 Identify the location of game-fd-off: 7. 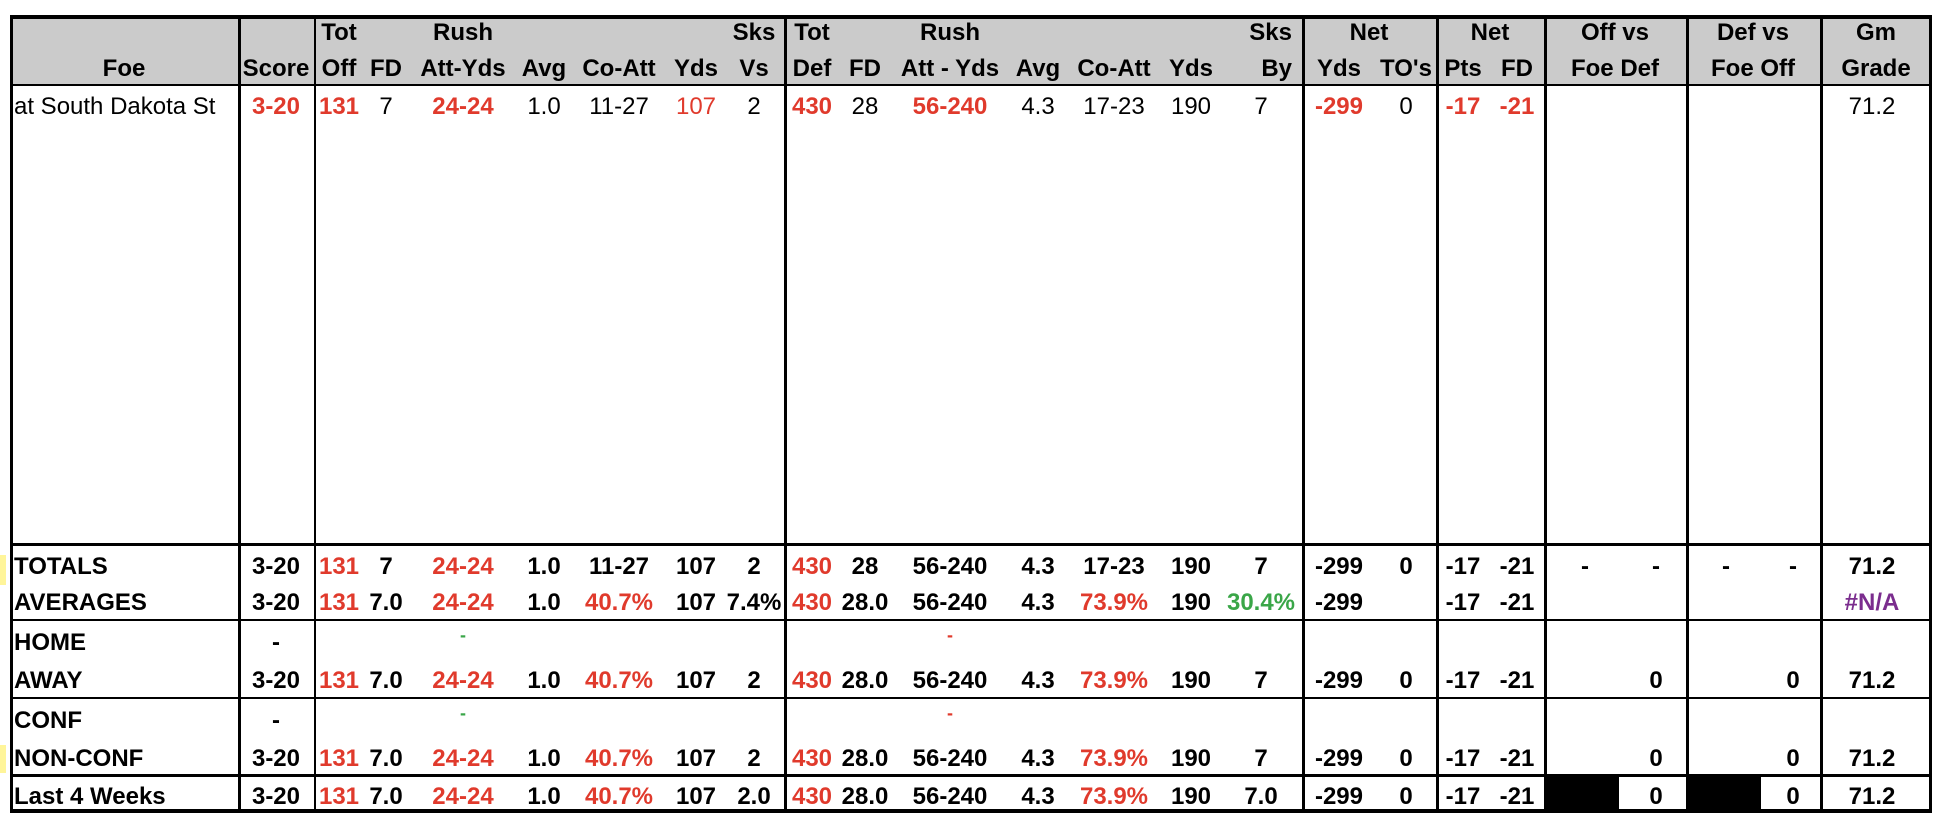
(386, 106).